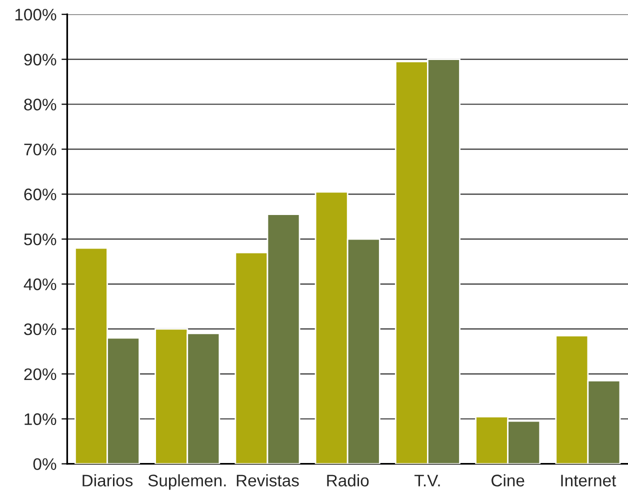  Describe the element at coordinates (40, 150) in the screenshot. I see `y-tick-label: 70%` at that location.